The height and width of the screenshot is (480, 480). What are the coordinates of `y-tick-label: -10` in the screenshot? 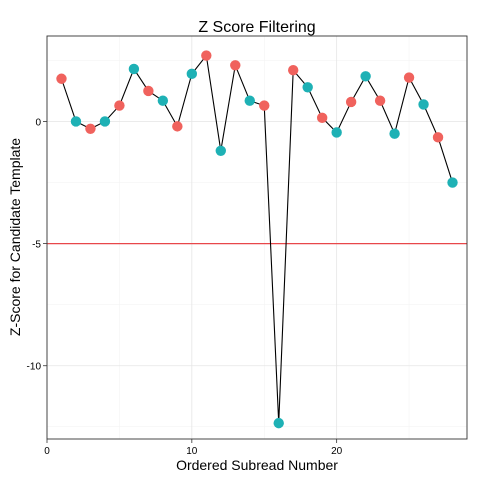 It's located at (34, 367).